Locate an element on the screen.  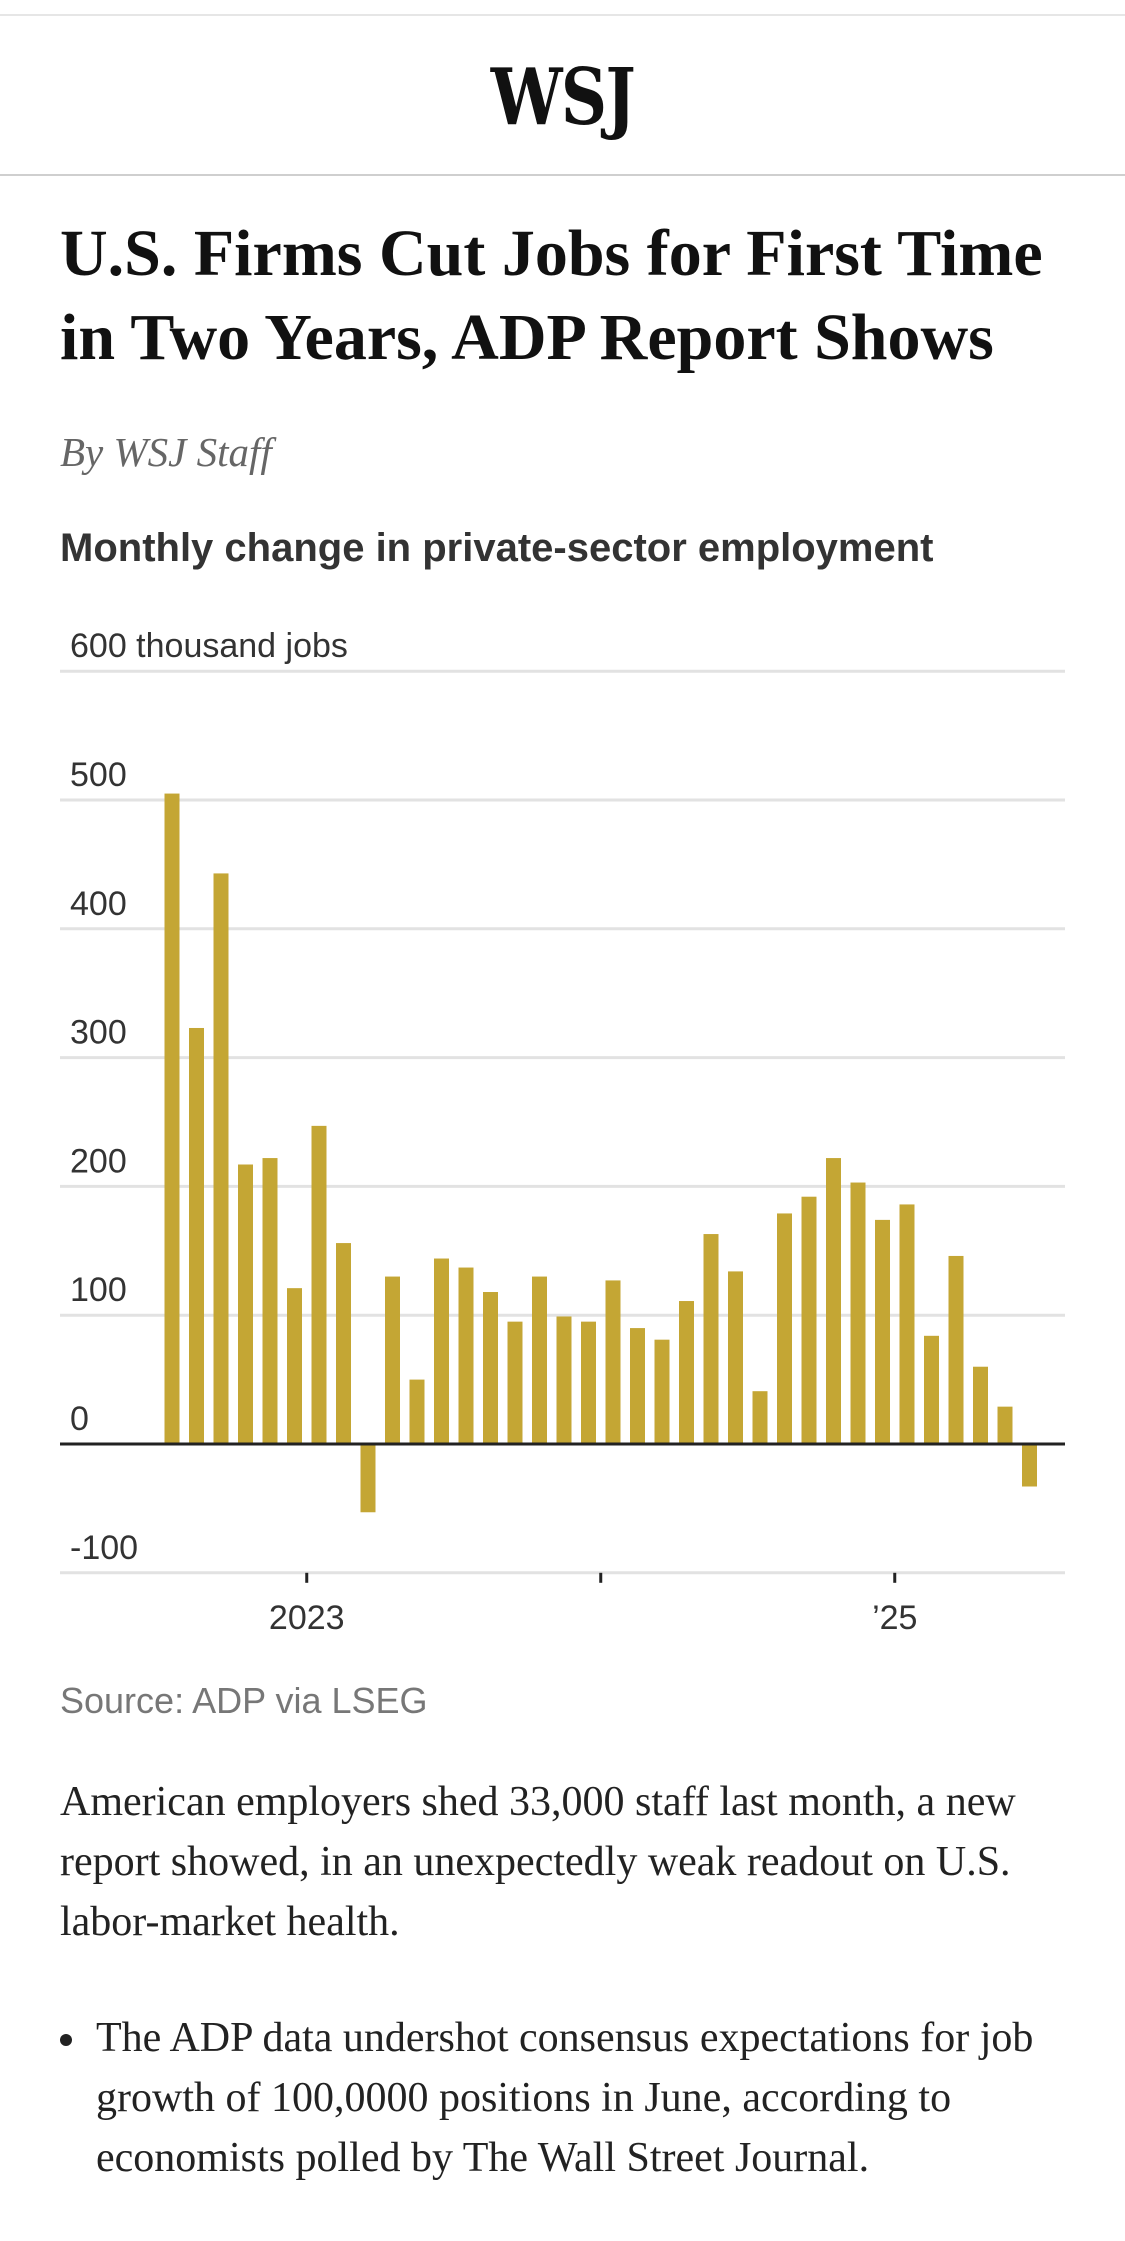
y-tick-label: -100 is located at coordinates (104, 1548).